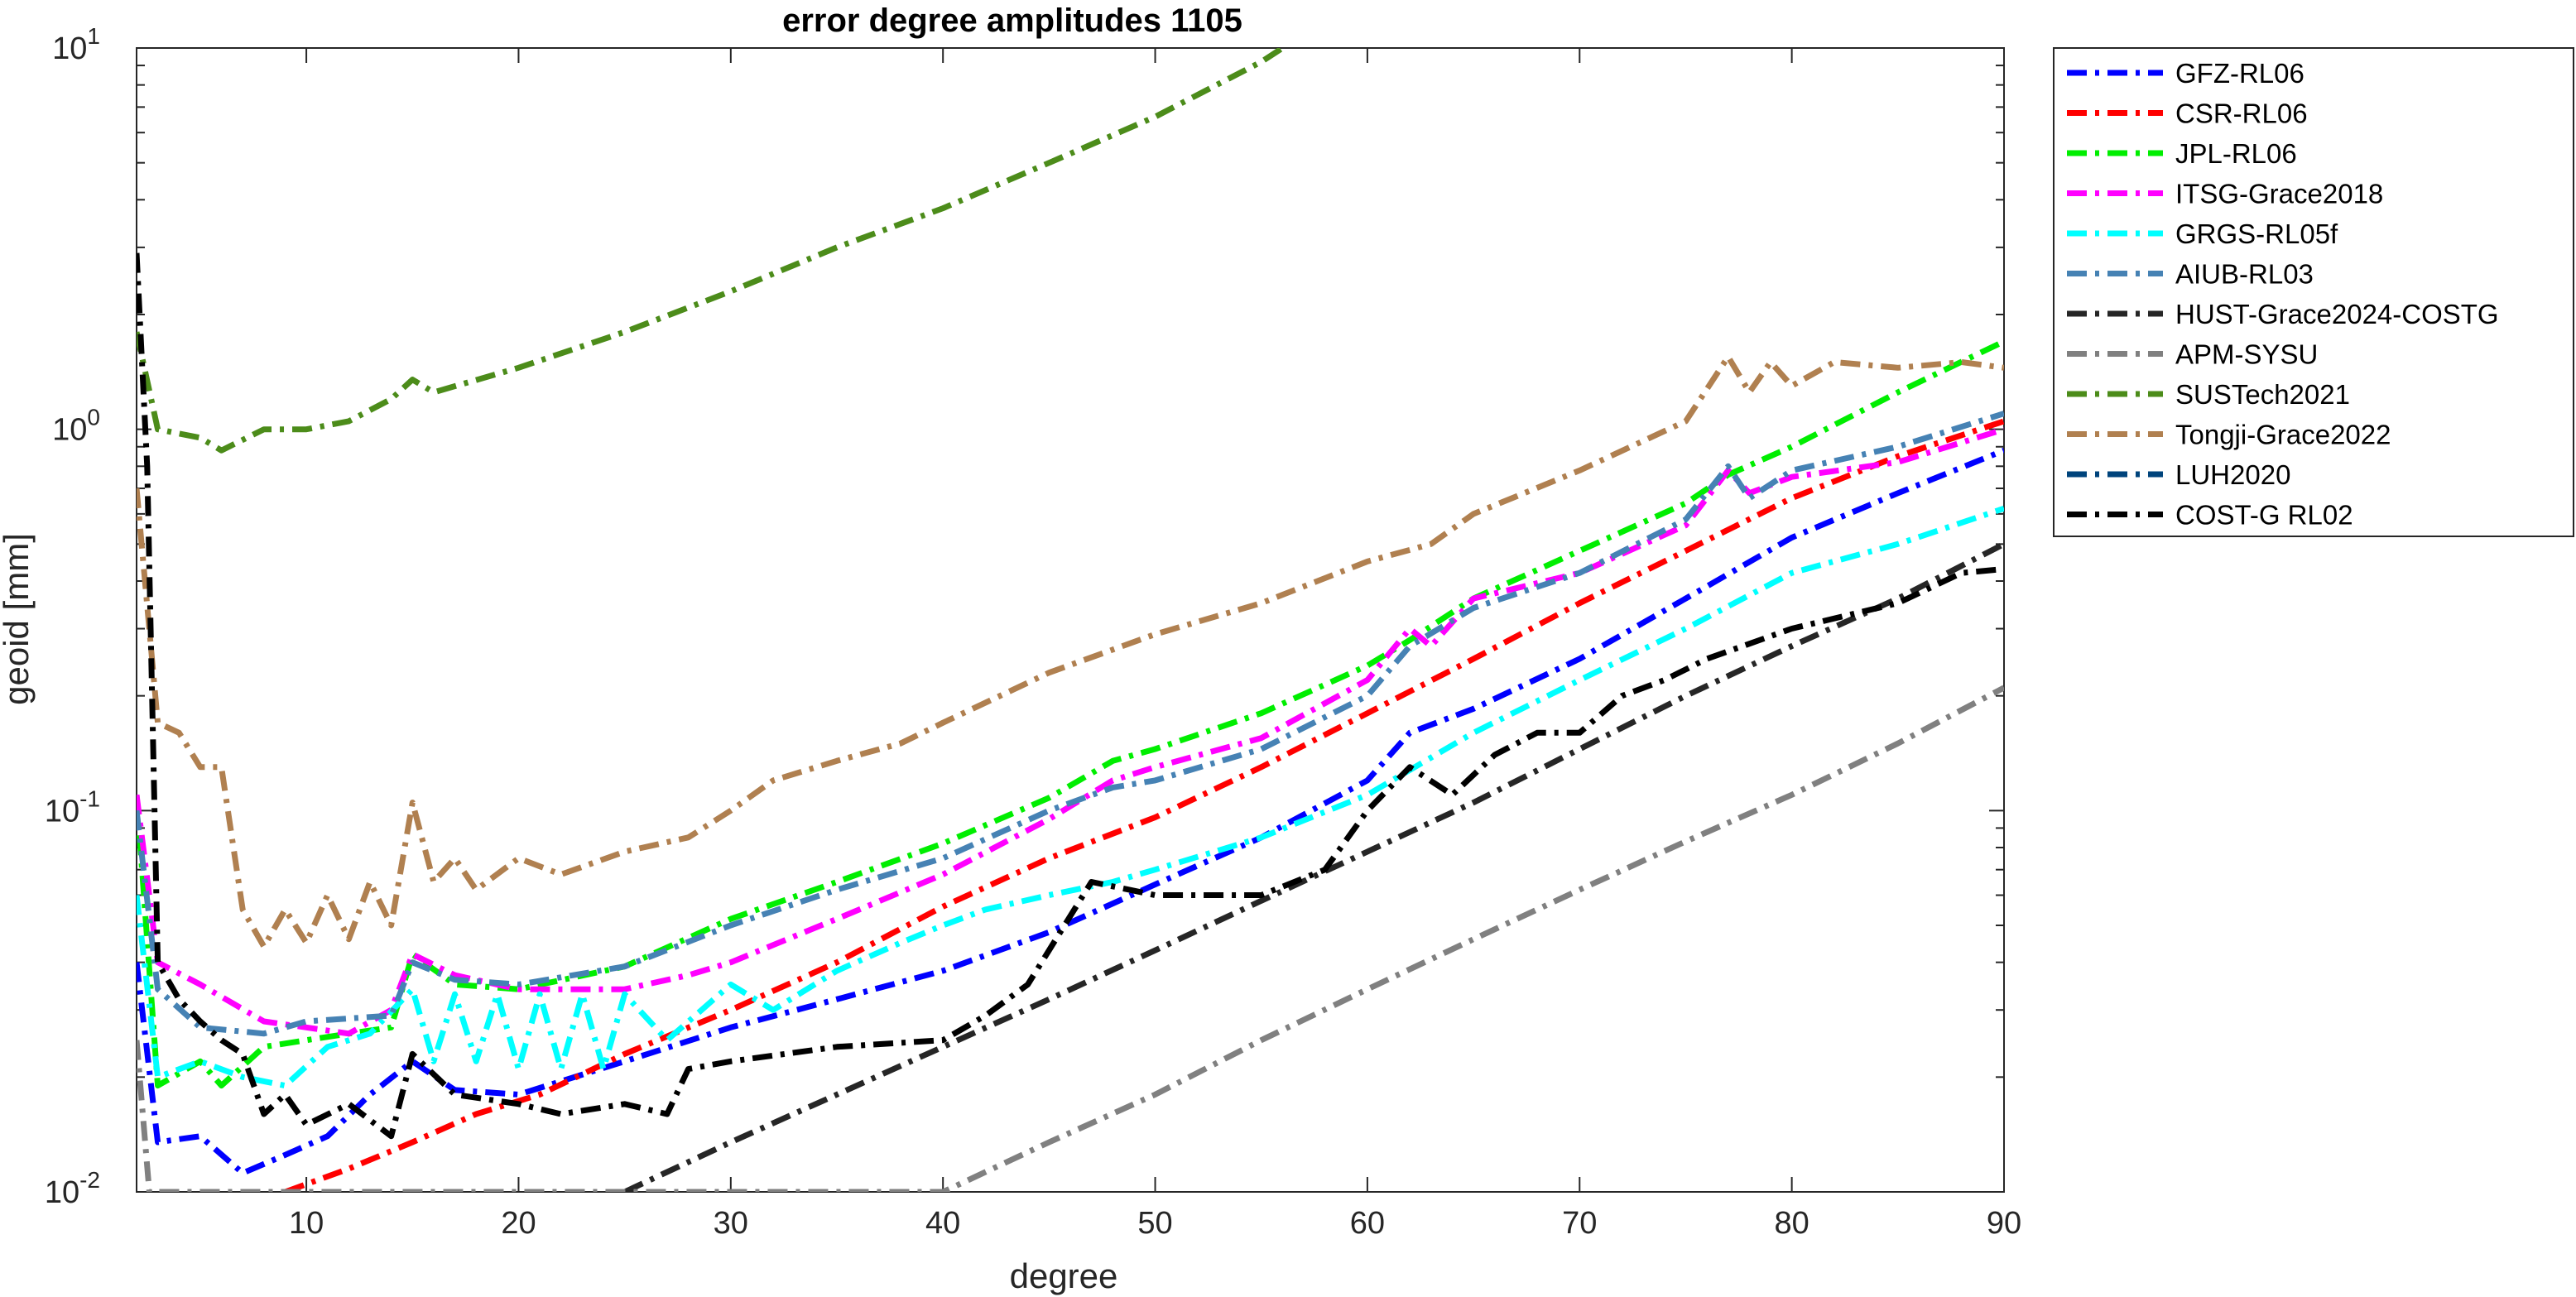 Image resolution: width=2576 pixels, height=1297 pixels. Describe the element at coordinates (2262, 394) in the screenshot. I see `legend-label: SUSTech2021` at that location.